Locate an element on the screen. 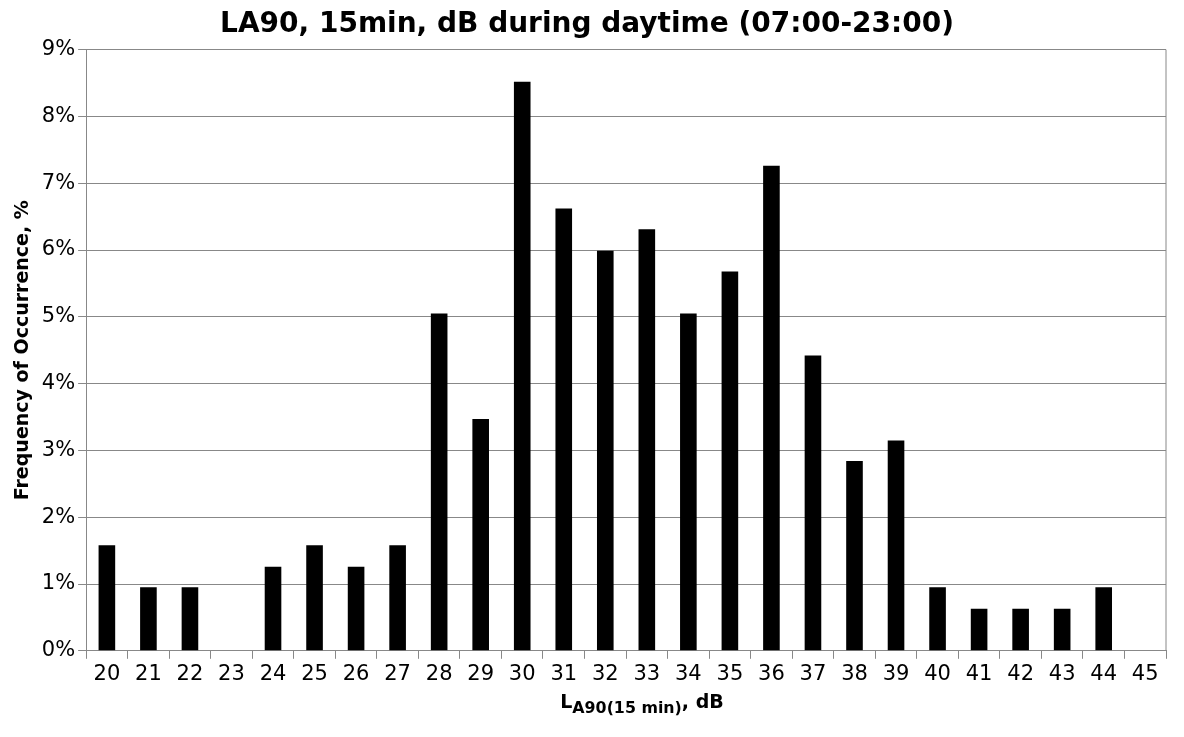  x-tick-label: 20 is located at coordinates (107, 672).